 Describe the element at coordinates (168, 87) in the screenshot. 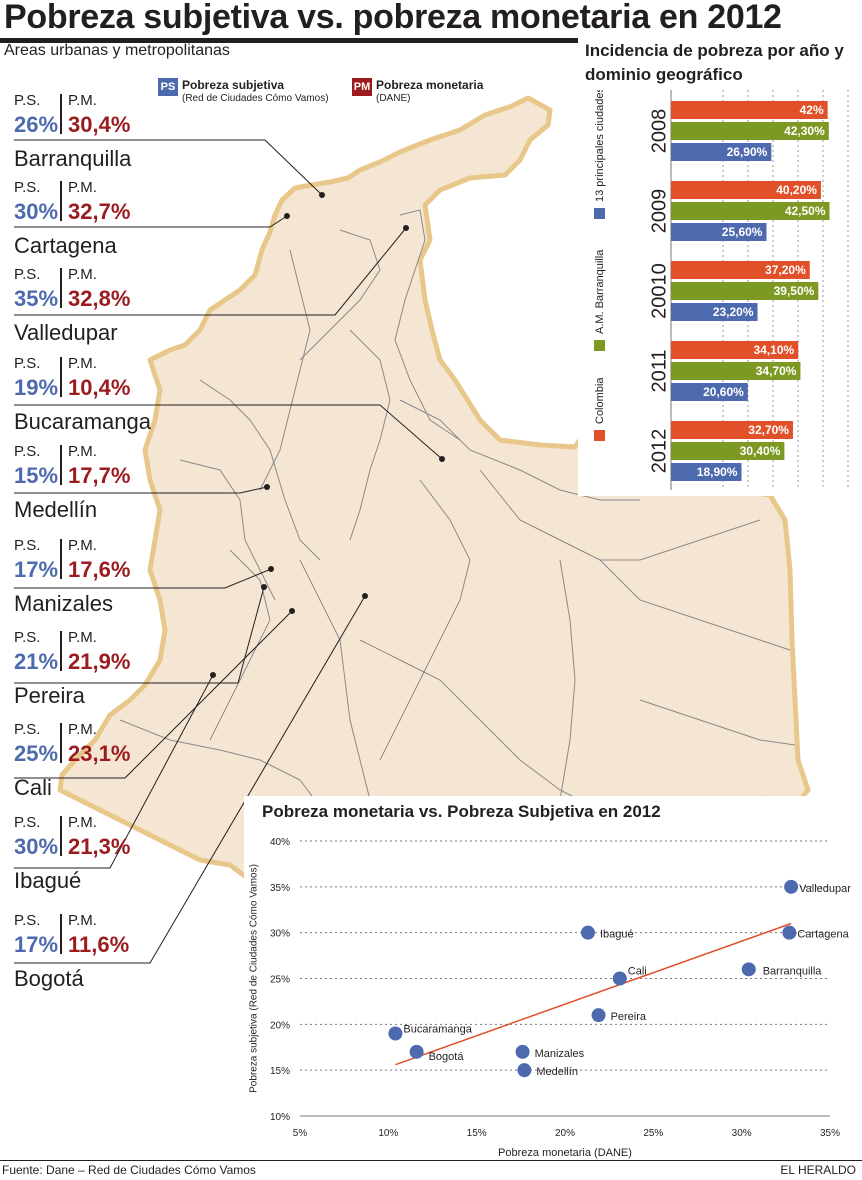

I see `ps-badge: PS` at that location.